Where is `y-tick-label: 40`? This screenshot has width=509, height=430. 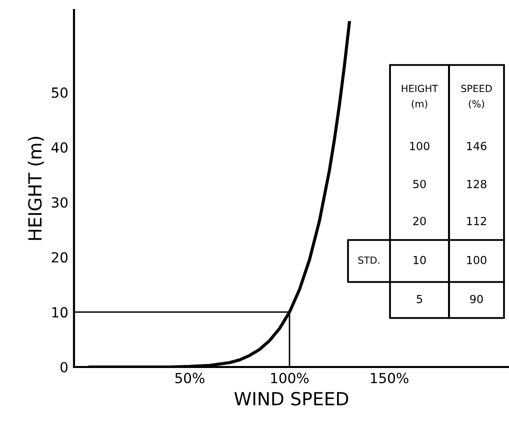 y-tick-label: 40 is located at coordinates (59, 147).